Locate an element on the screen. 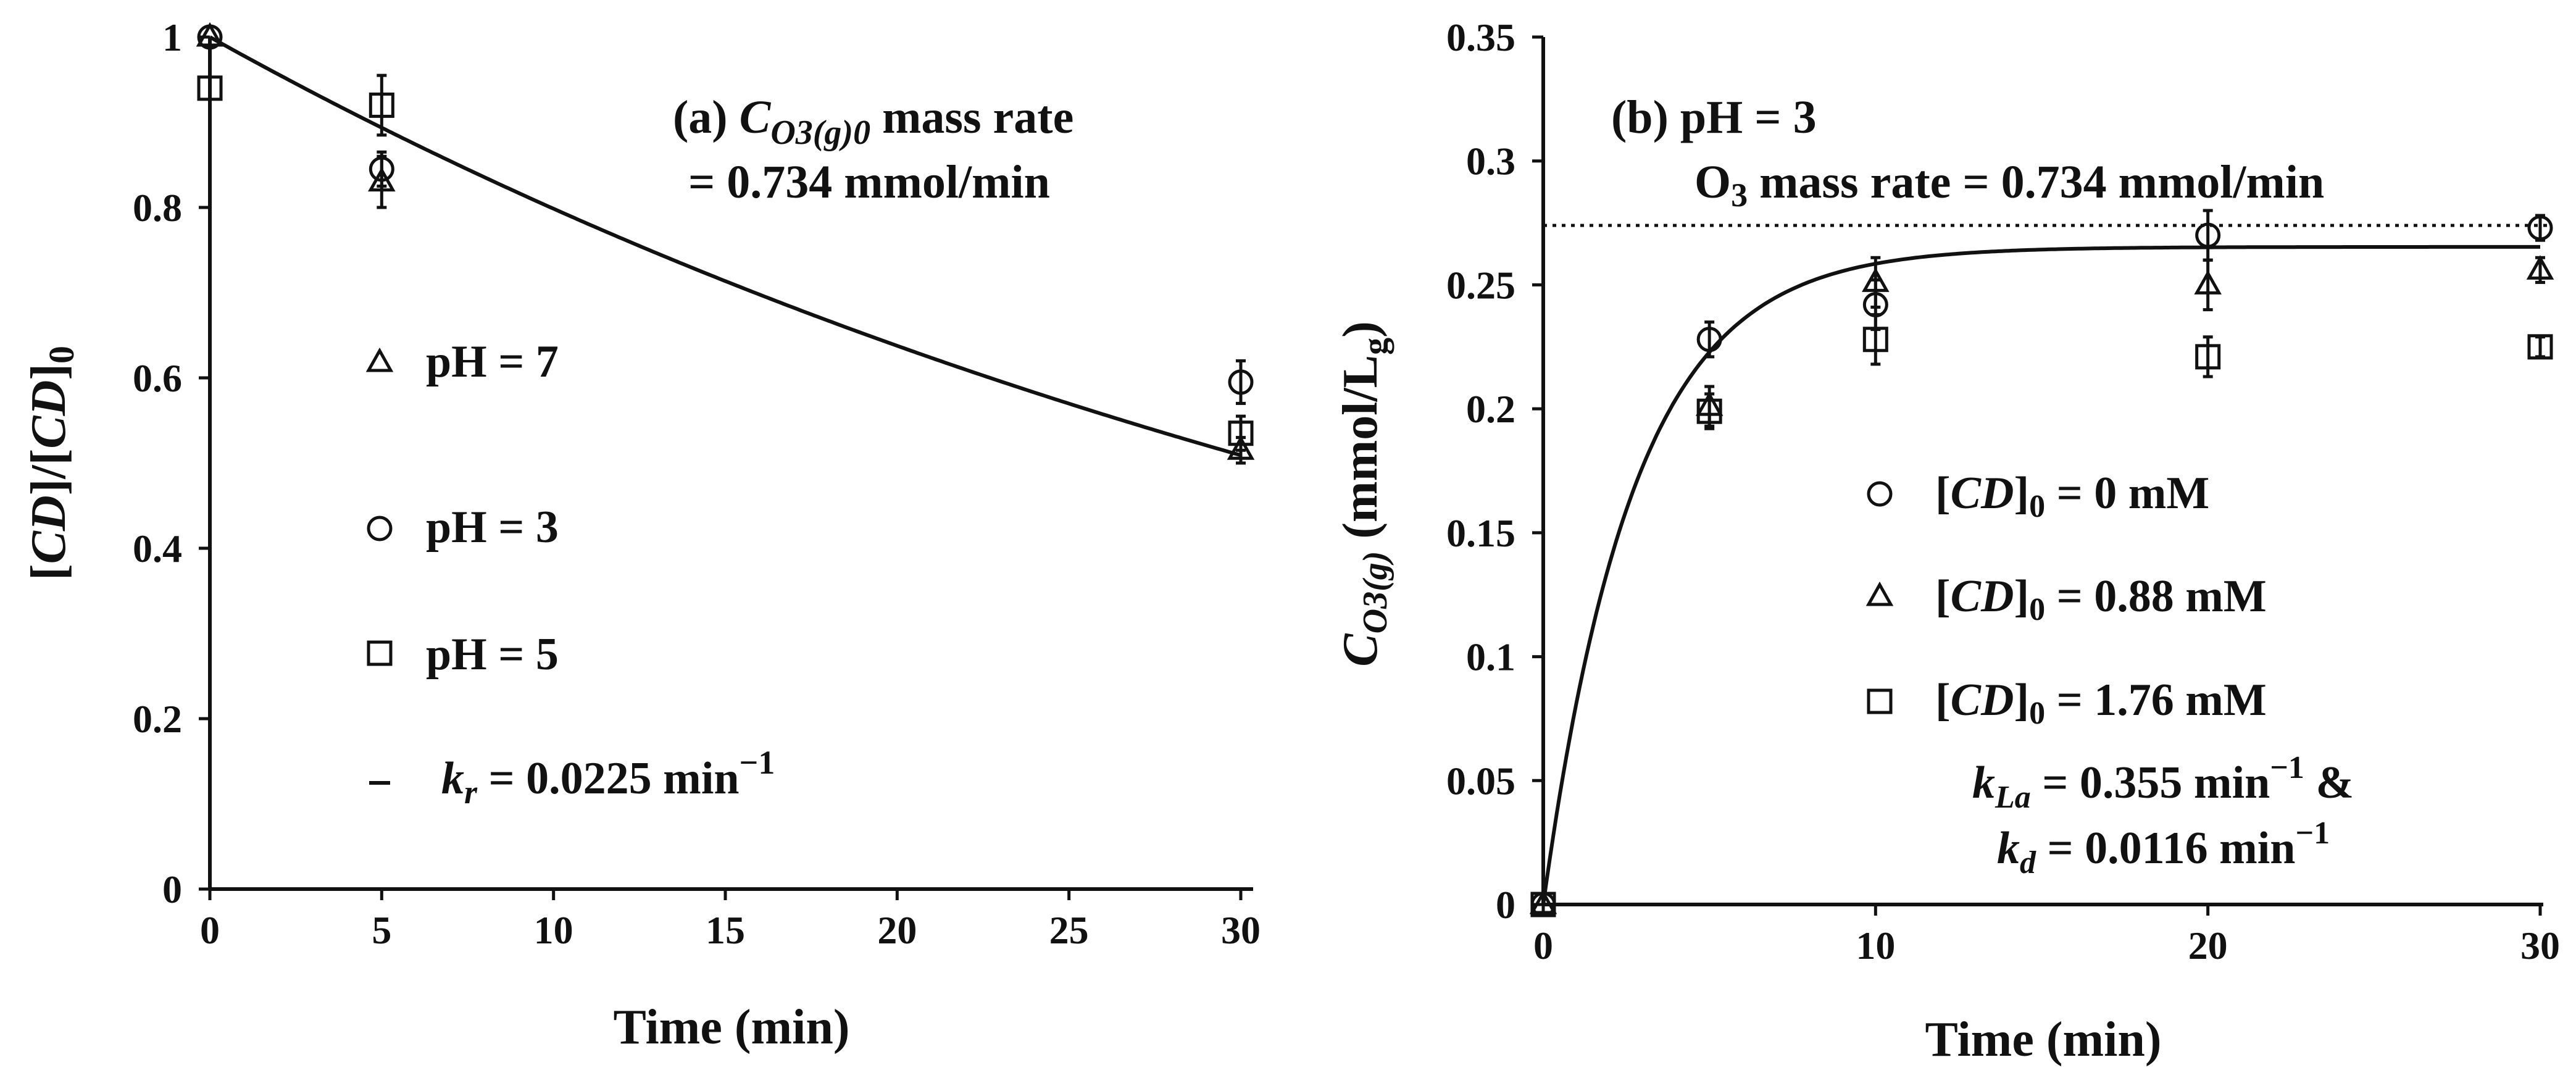 This screenshot has width=2576, height=1078. panel-b-fit-label-kla: kLa = 0.355 min−1 & is located at coordinates (2163, 782).